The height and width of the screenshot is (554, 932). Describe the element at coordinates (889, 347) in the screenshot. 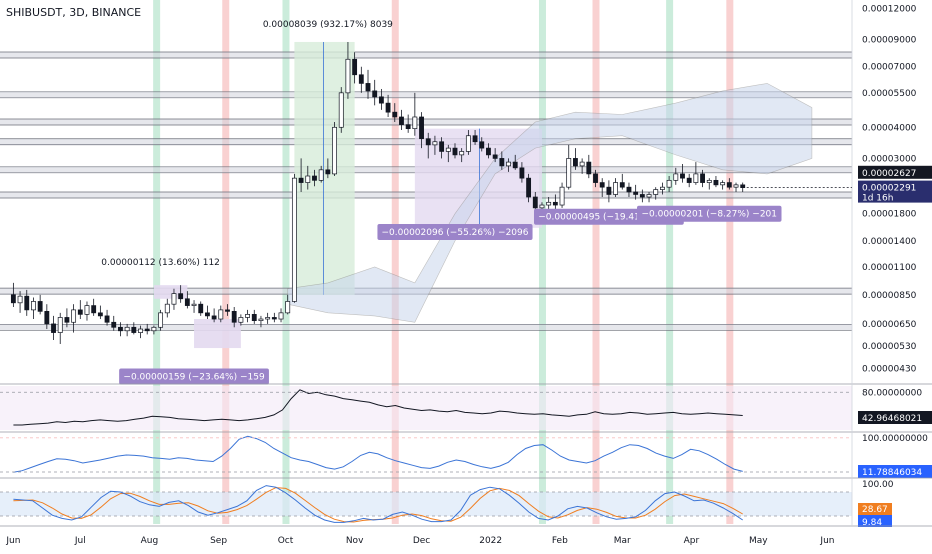

I see `price-axis-tick: 0.00000530` at that location.